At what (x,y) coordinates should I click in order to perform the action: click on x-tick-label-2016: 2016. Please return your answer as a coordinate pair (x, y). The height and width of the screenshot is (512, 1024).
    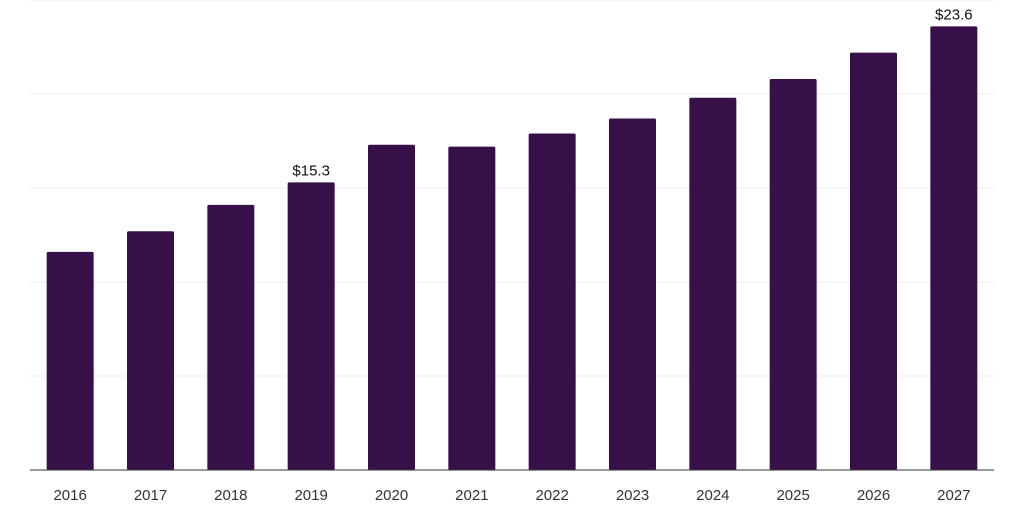
    Looking at the image, I should click on (69, 495).